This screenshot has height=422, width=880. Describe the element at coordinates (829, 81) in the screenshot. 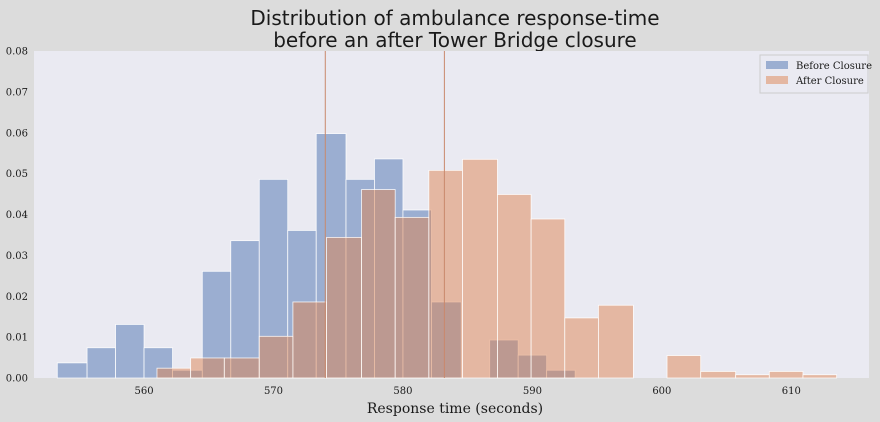

I see `legend-label-after: After Closure` at that location.